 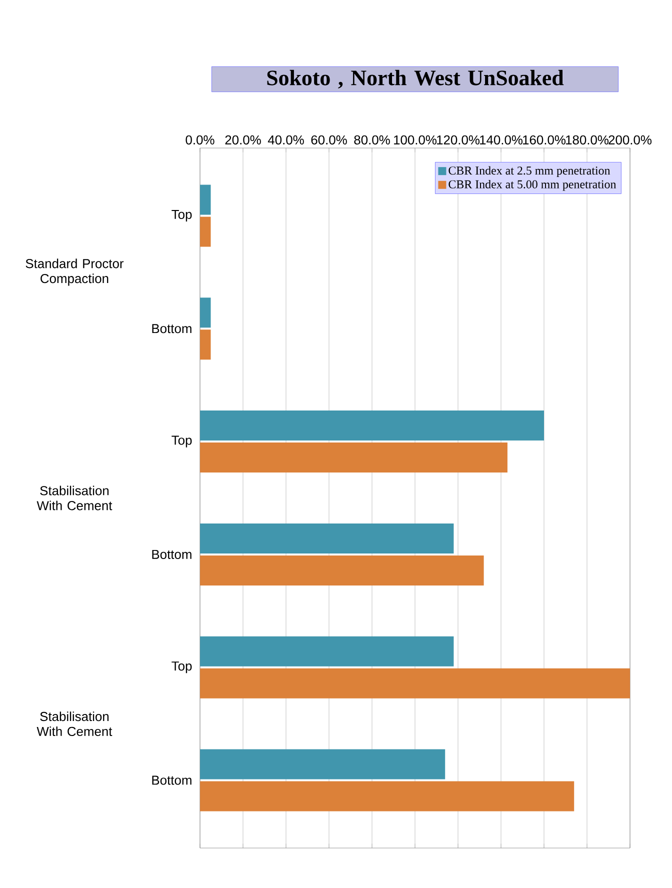 I want to click on x-tick-label: 120.0%, so click(x=458, y=139).